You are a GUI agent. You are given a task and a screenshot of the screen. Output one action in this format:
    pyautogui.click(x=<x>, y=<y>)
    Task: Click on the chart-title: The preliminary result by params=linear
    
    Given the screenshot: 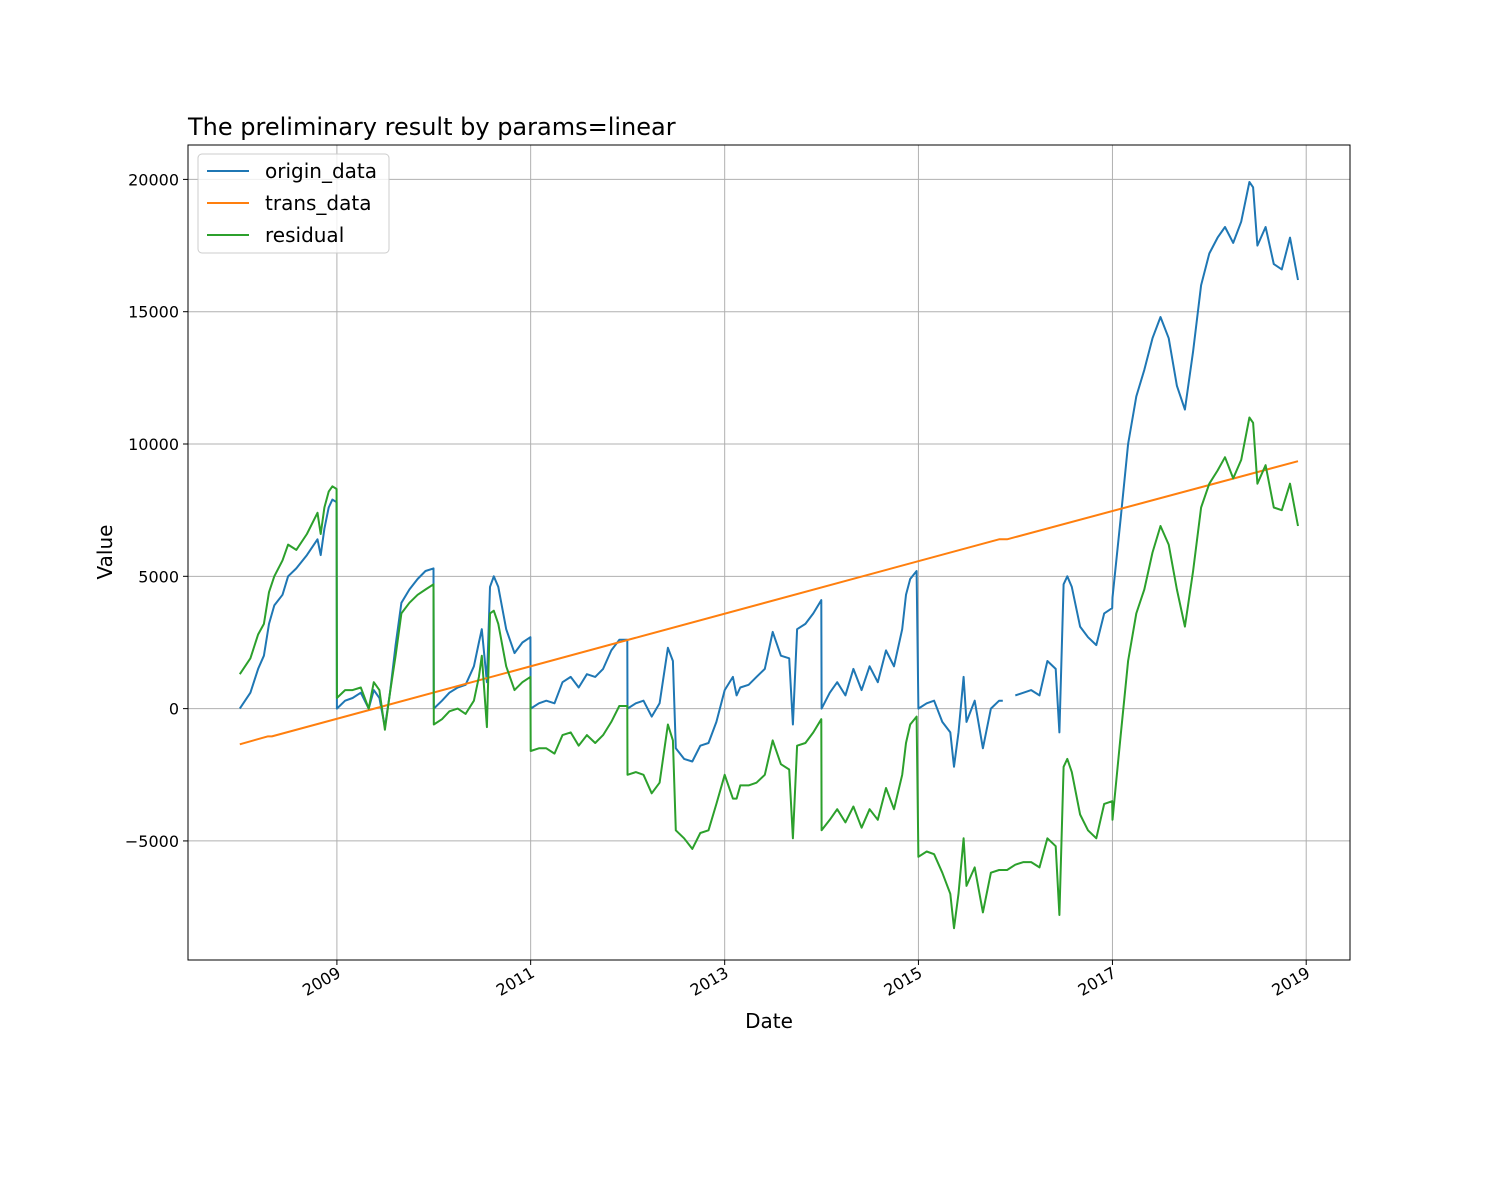 What is the action you would take?
    pyautogui.click(x=431, y=127)
    